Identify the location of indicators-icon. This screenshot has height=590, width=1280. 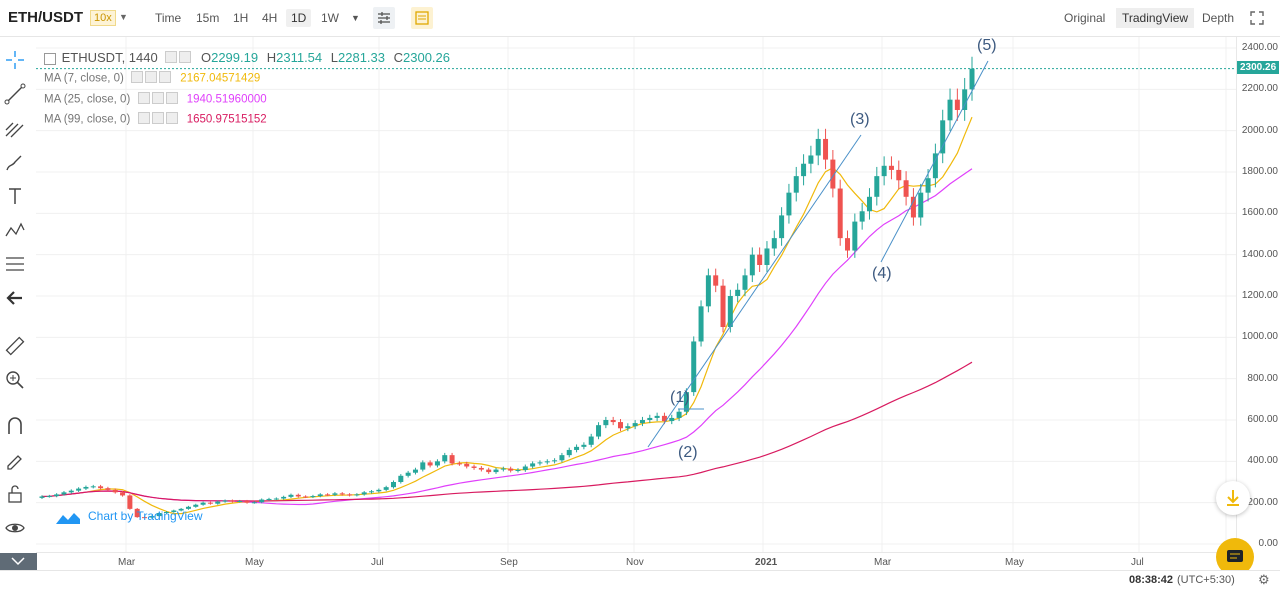
(384, 18).